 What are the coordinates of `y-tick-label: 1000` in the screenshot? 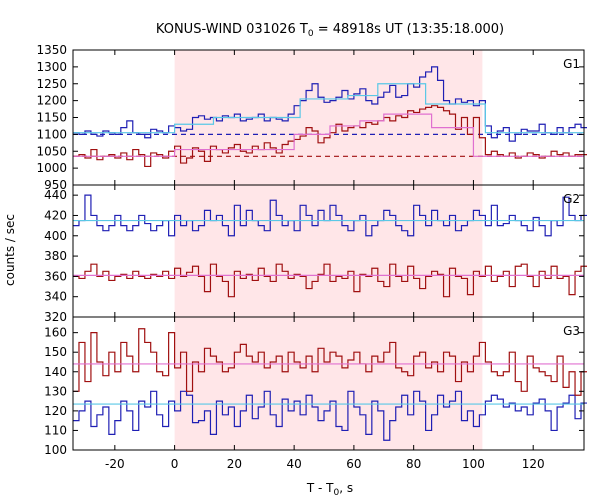 It's located at (51, 168).